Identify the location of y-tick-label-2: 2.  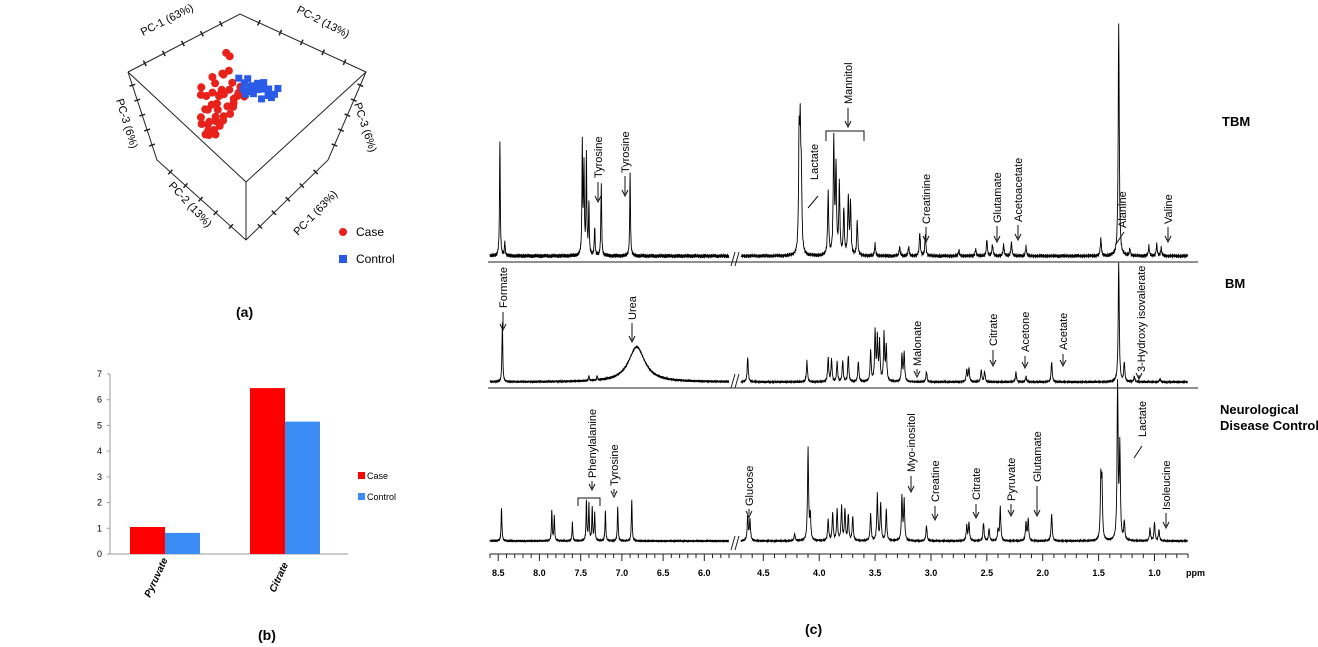
(99, 503).